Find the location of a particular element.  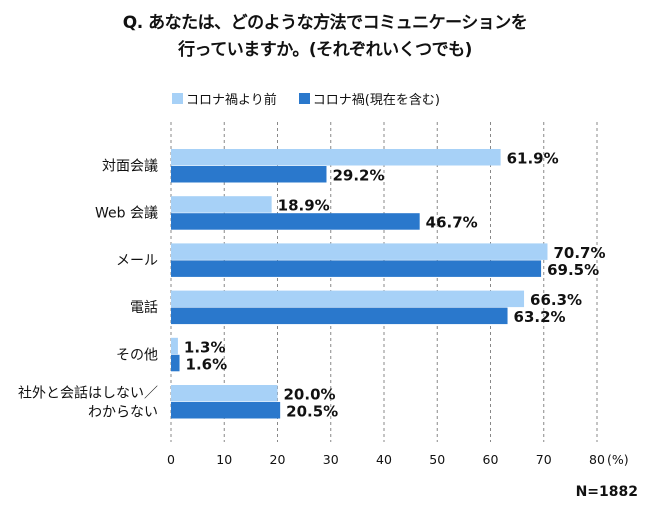

legend-item-before: コロナ禍より前 is located at coordinates (224, 98).